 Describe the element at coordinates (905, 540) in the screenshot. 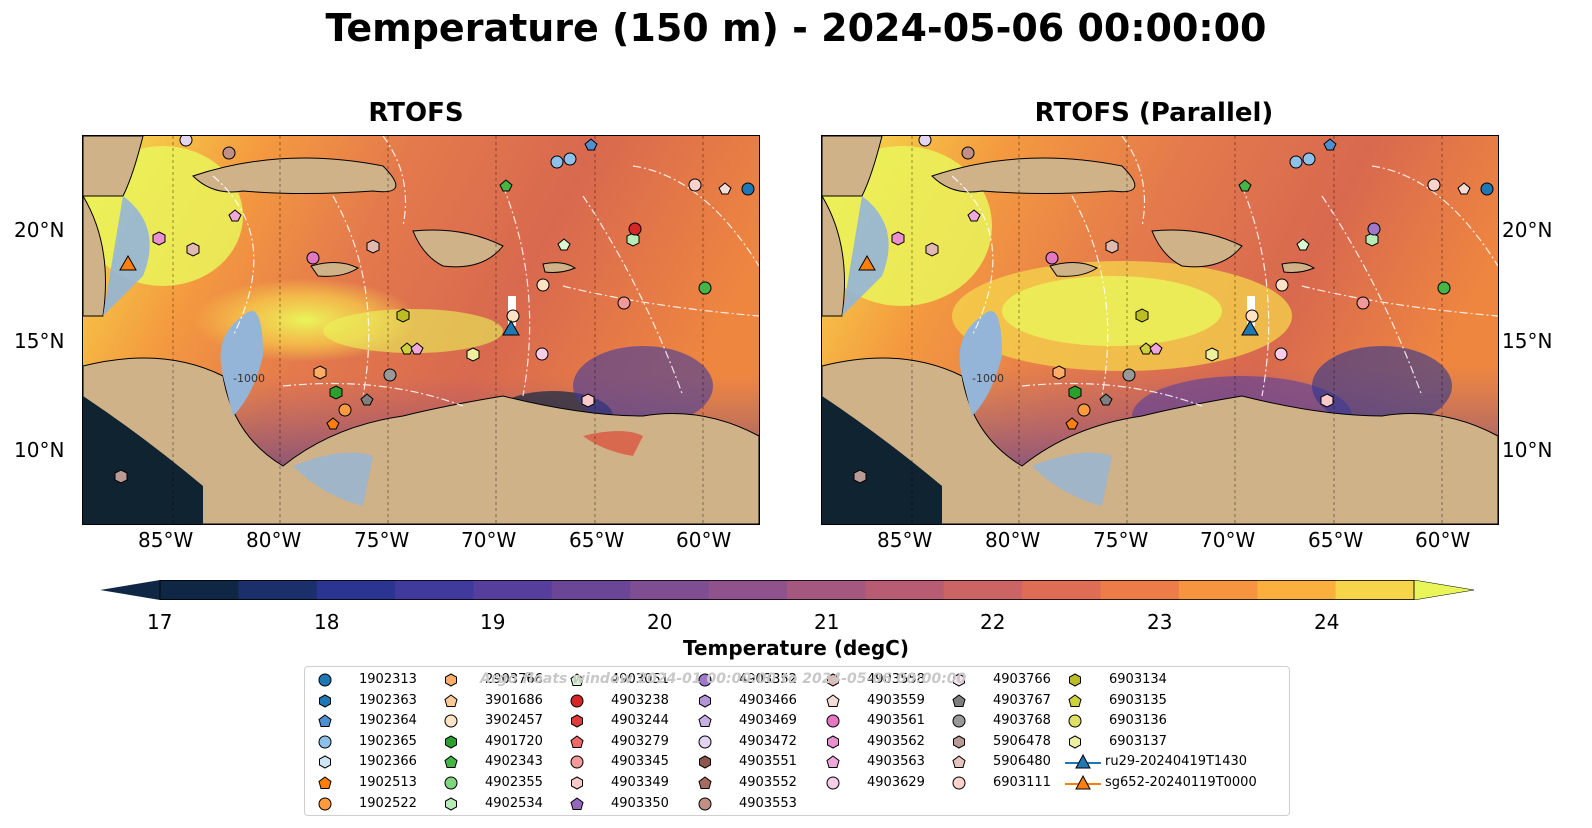

I see `lon-label-right-85w: 85°W` at that location.